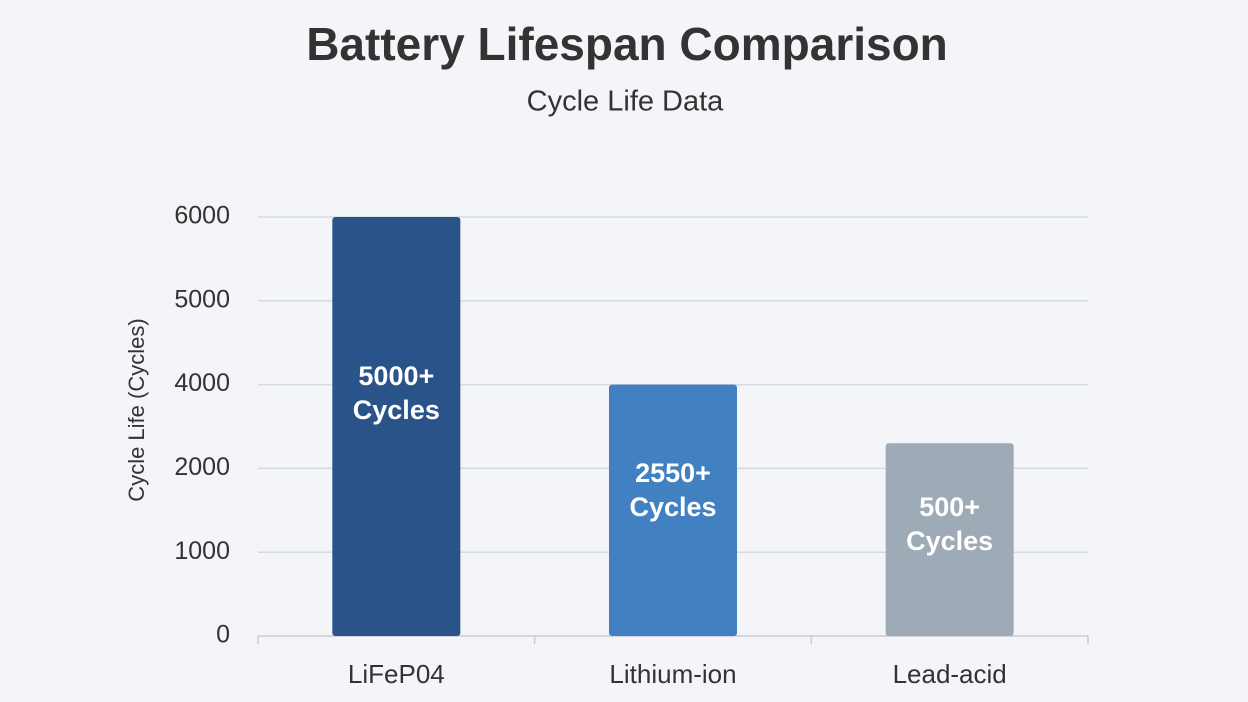 The image size is (1248, 702). Describe the element at coordinates (627, 44) in the screenshot. I see `chart-title: Battery Lifespan Comparison` at that location.